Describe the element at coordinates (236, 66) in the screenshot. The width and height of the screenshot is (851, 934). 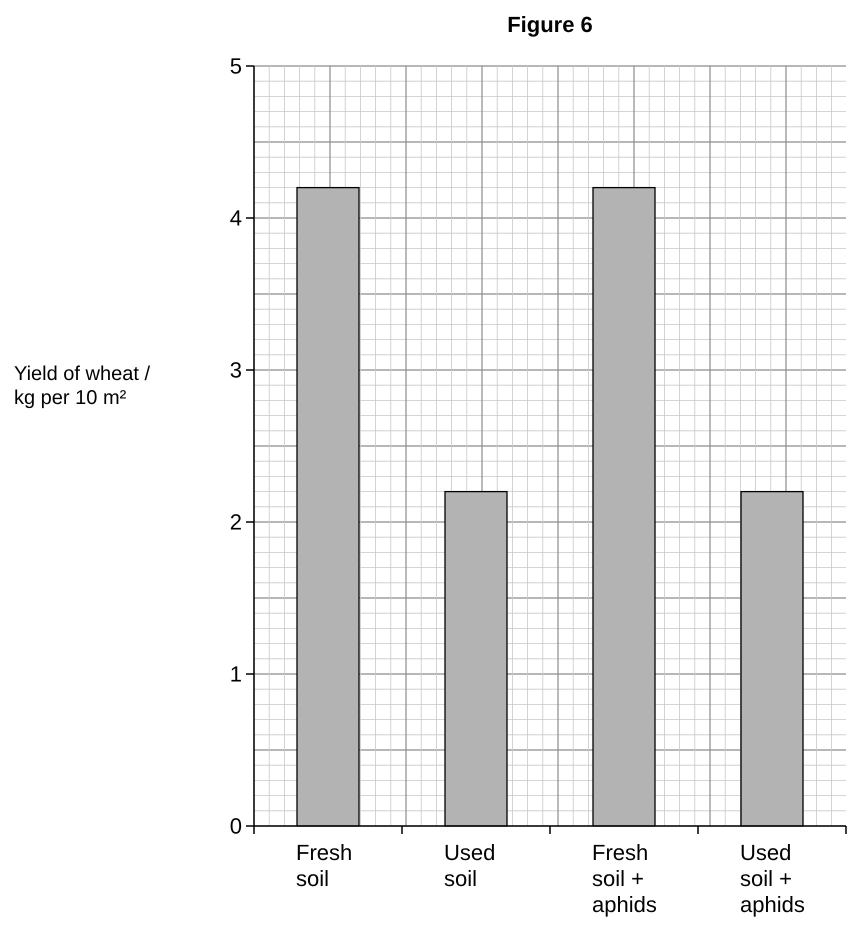
I see `y-tick-label: 5` at that location.